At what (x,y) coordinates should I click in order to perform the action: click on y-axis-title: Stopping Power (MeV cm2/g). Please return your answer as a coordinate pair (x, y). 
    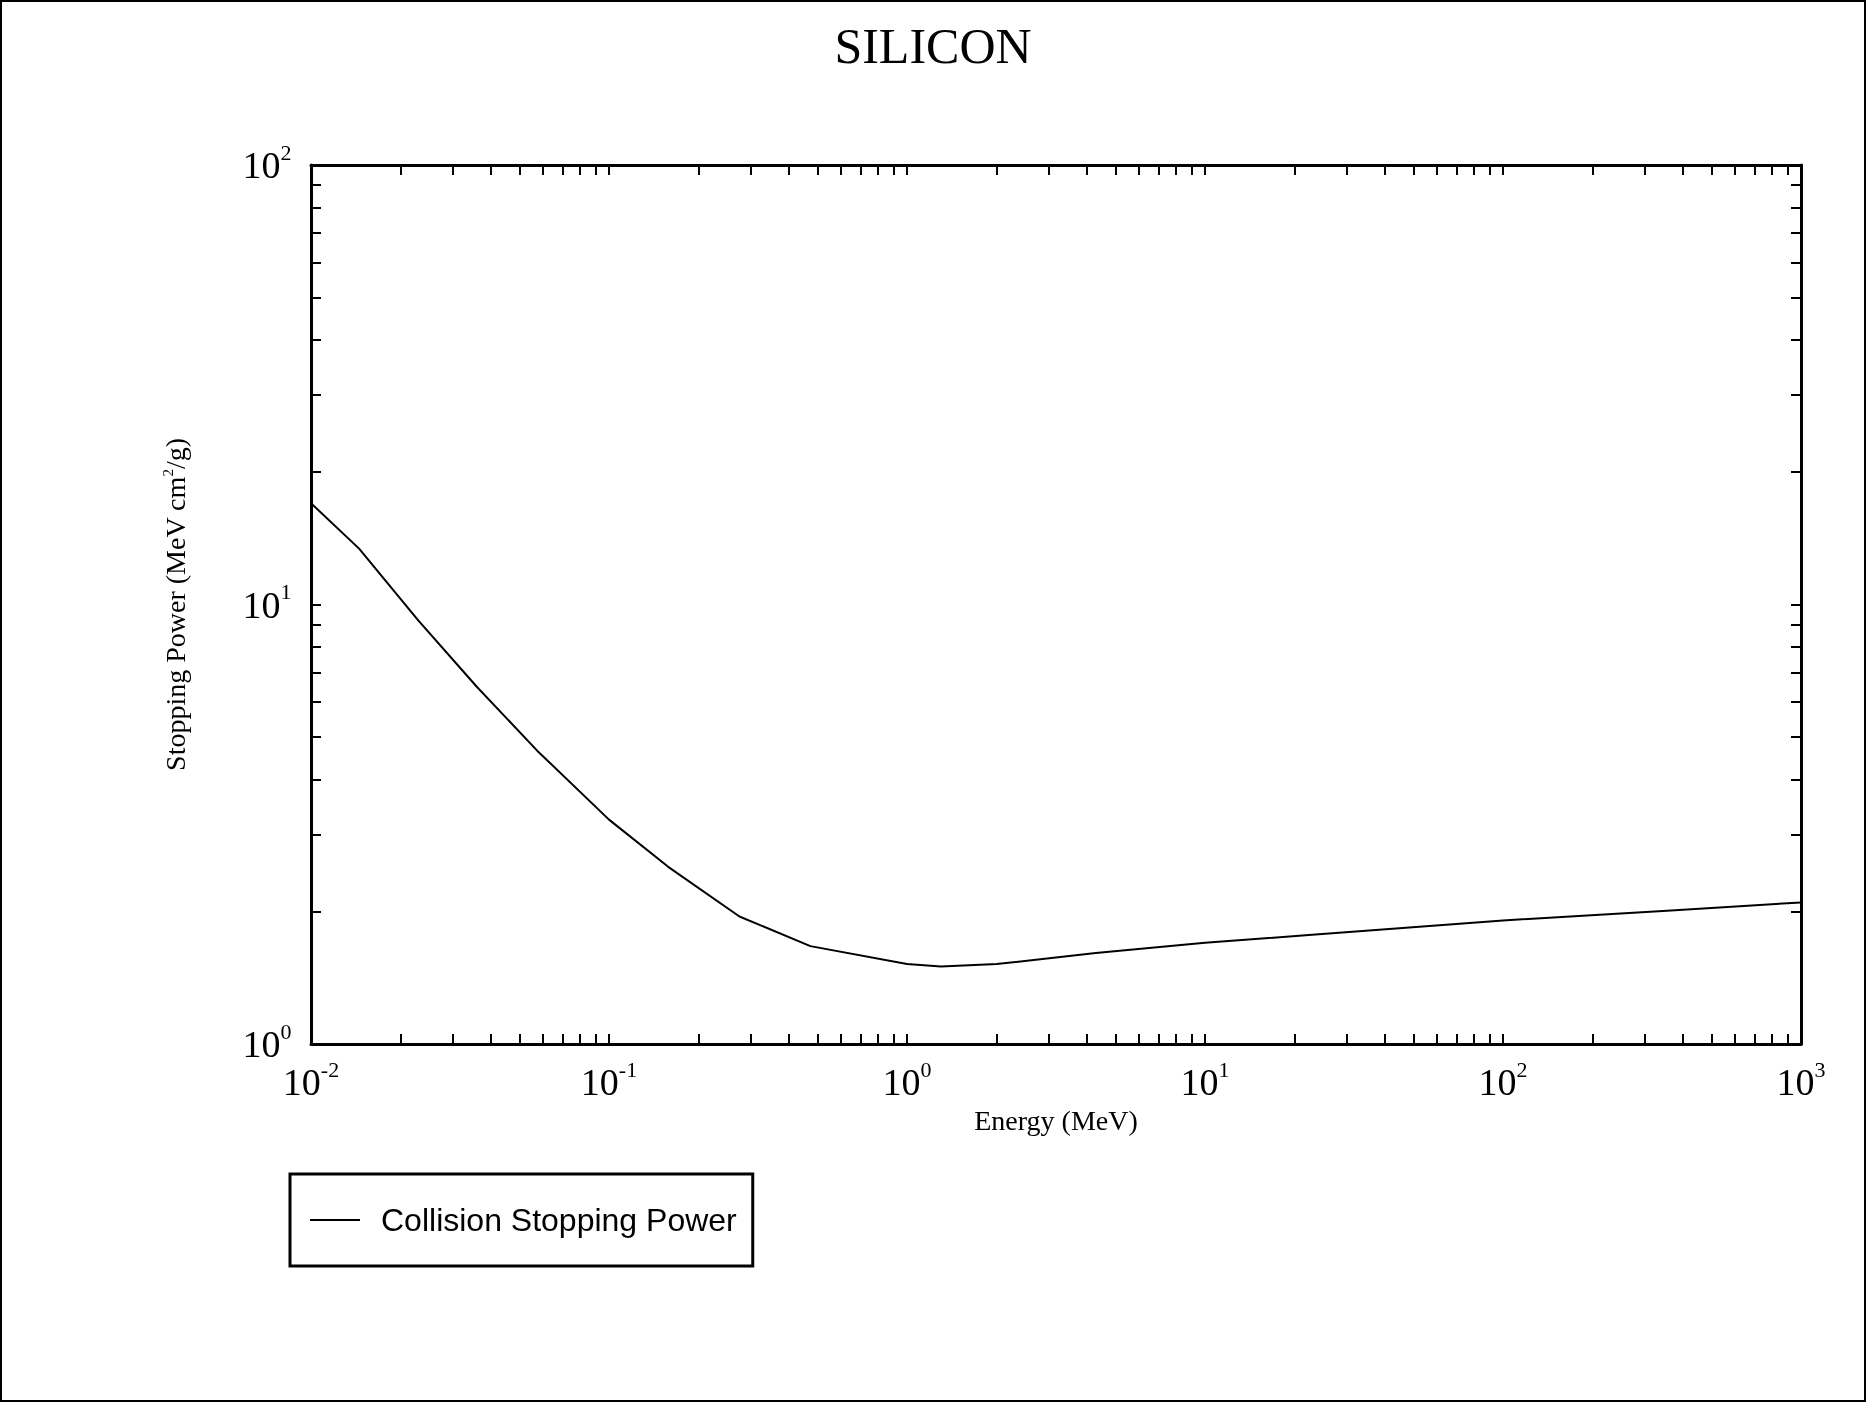
    Looking at the image, I should click on (175, 604).